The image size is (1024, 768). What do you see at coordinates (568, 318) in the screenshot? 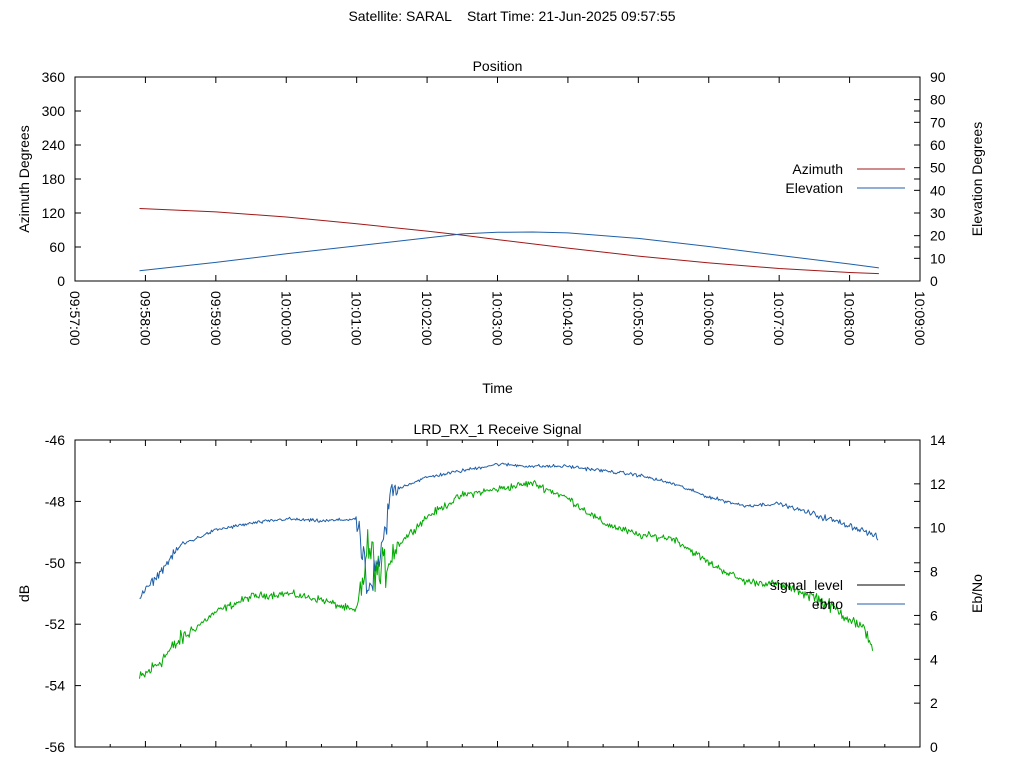
I see `x-tick-label: 10:04:00` at bounding box center [568, 318].